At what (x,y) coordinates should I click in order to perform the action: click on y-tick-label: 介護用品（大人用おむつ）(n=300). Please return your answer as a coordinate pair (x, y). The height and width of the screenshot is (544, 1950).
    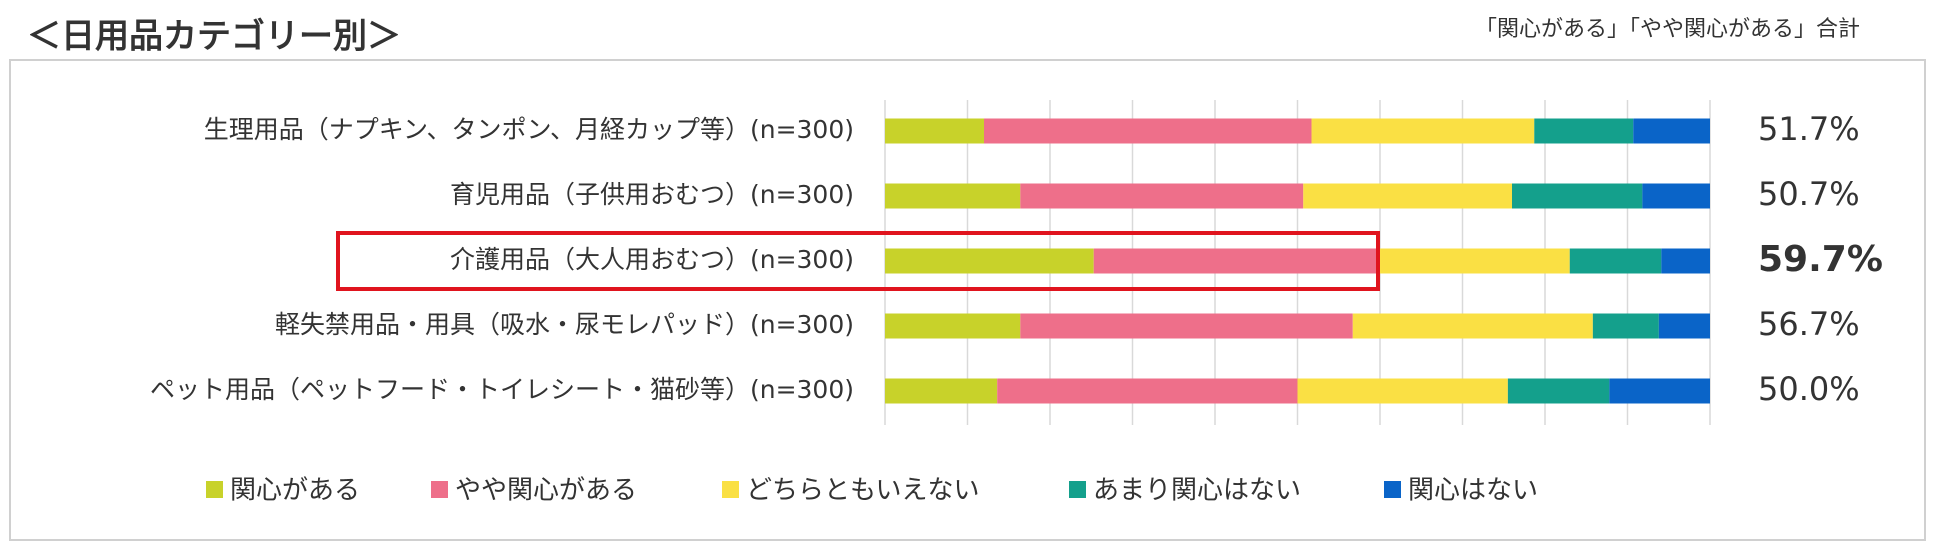
    Looking at the image, I should click on (652, 259).